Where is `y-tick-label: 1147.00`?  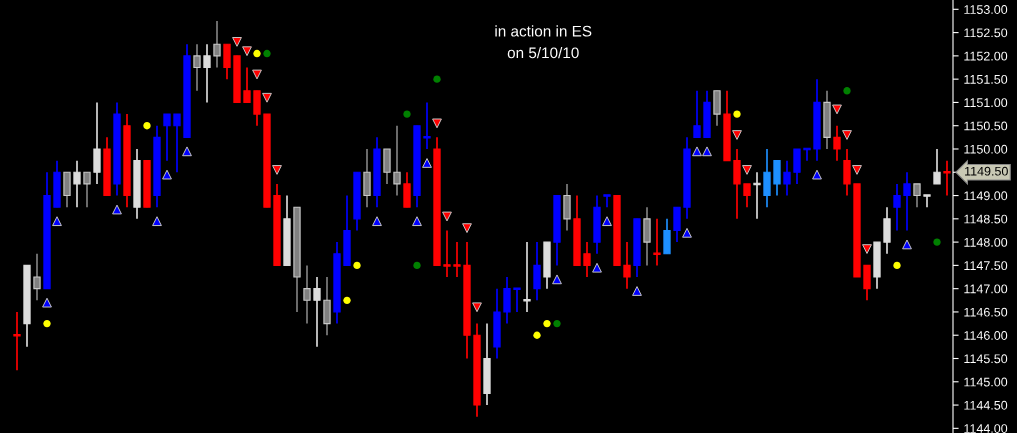 y-tick-label: 1147.00 is located at coordinates (986, 289).